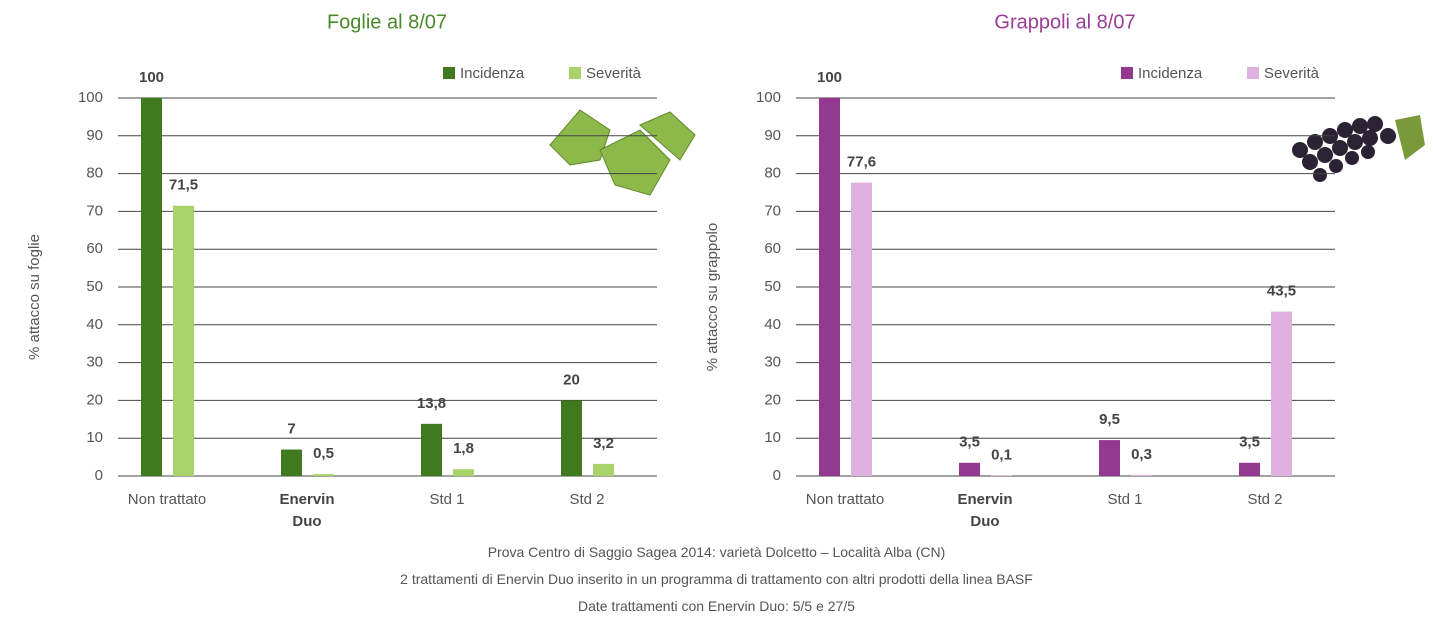 The image size is (1433, 621). What do you see at coordinates (431, 403) in the screenshot?
I see `value-label: 13,8` at bounding box center [431, 403].